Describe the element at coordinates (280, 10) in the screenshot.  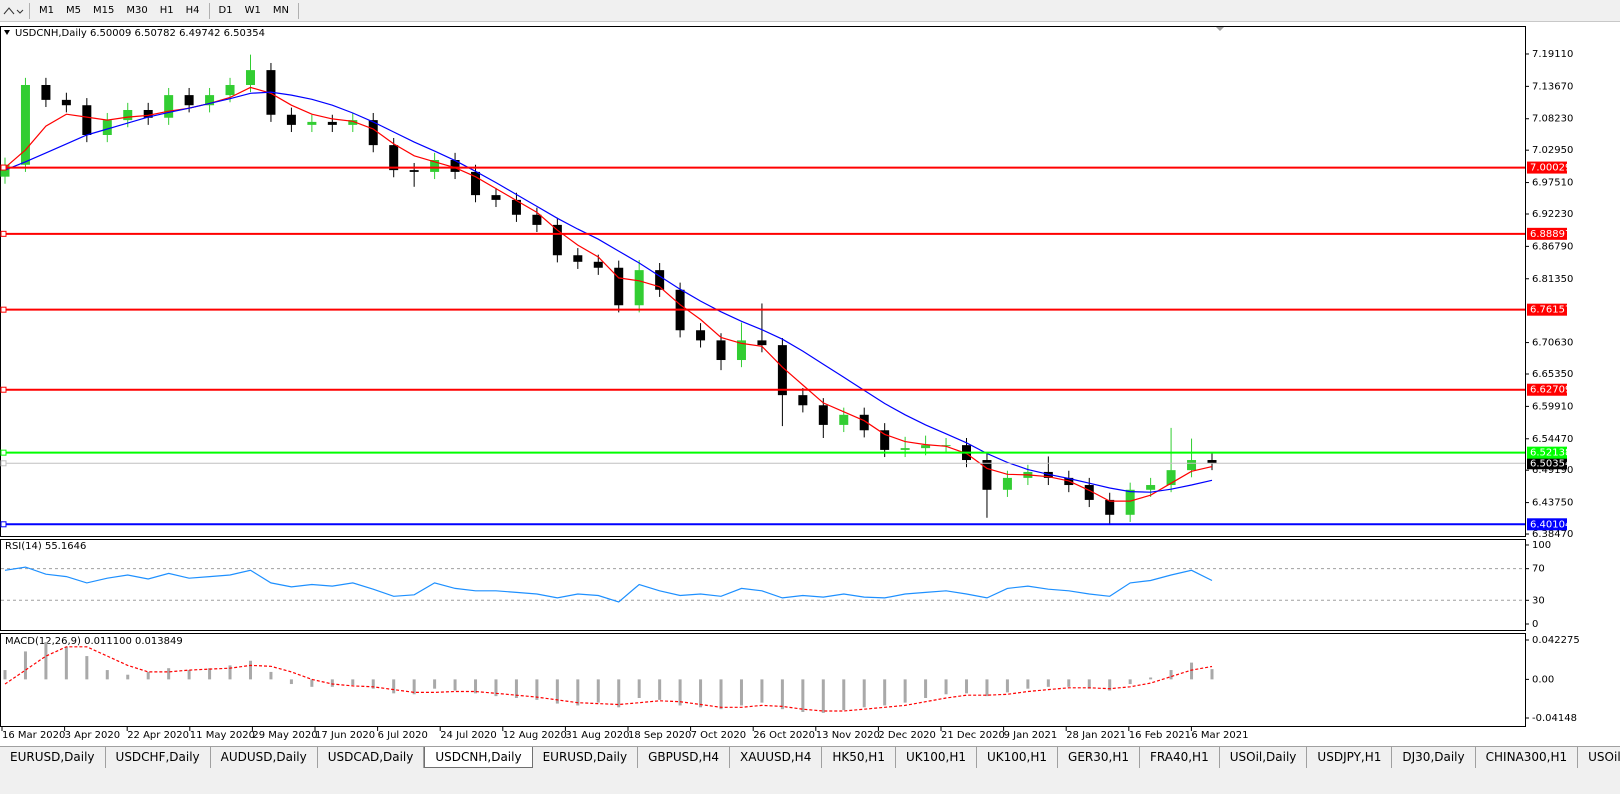
I see `timeframe-button: MN` at that location.